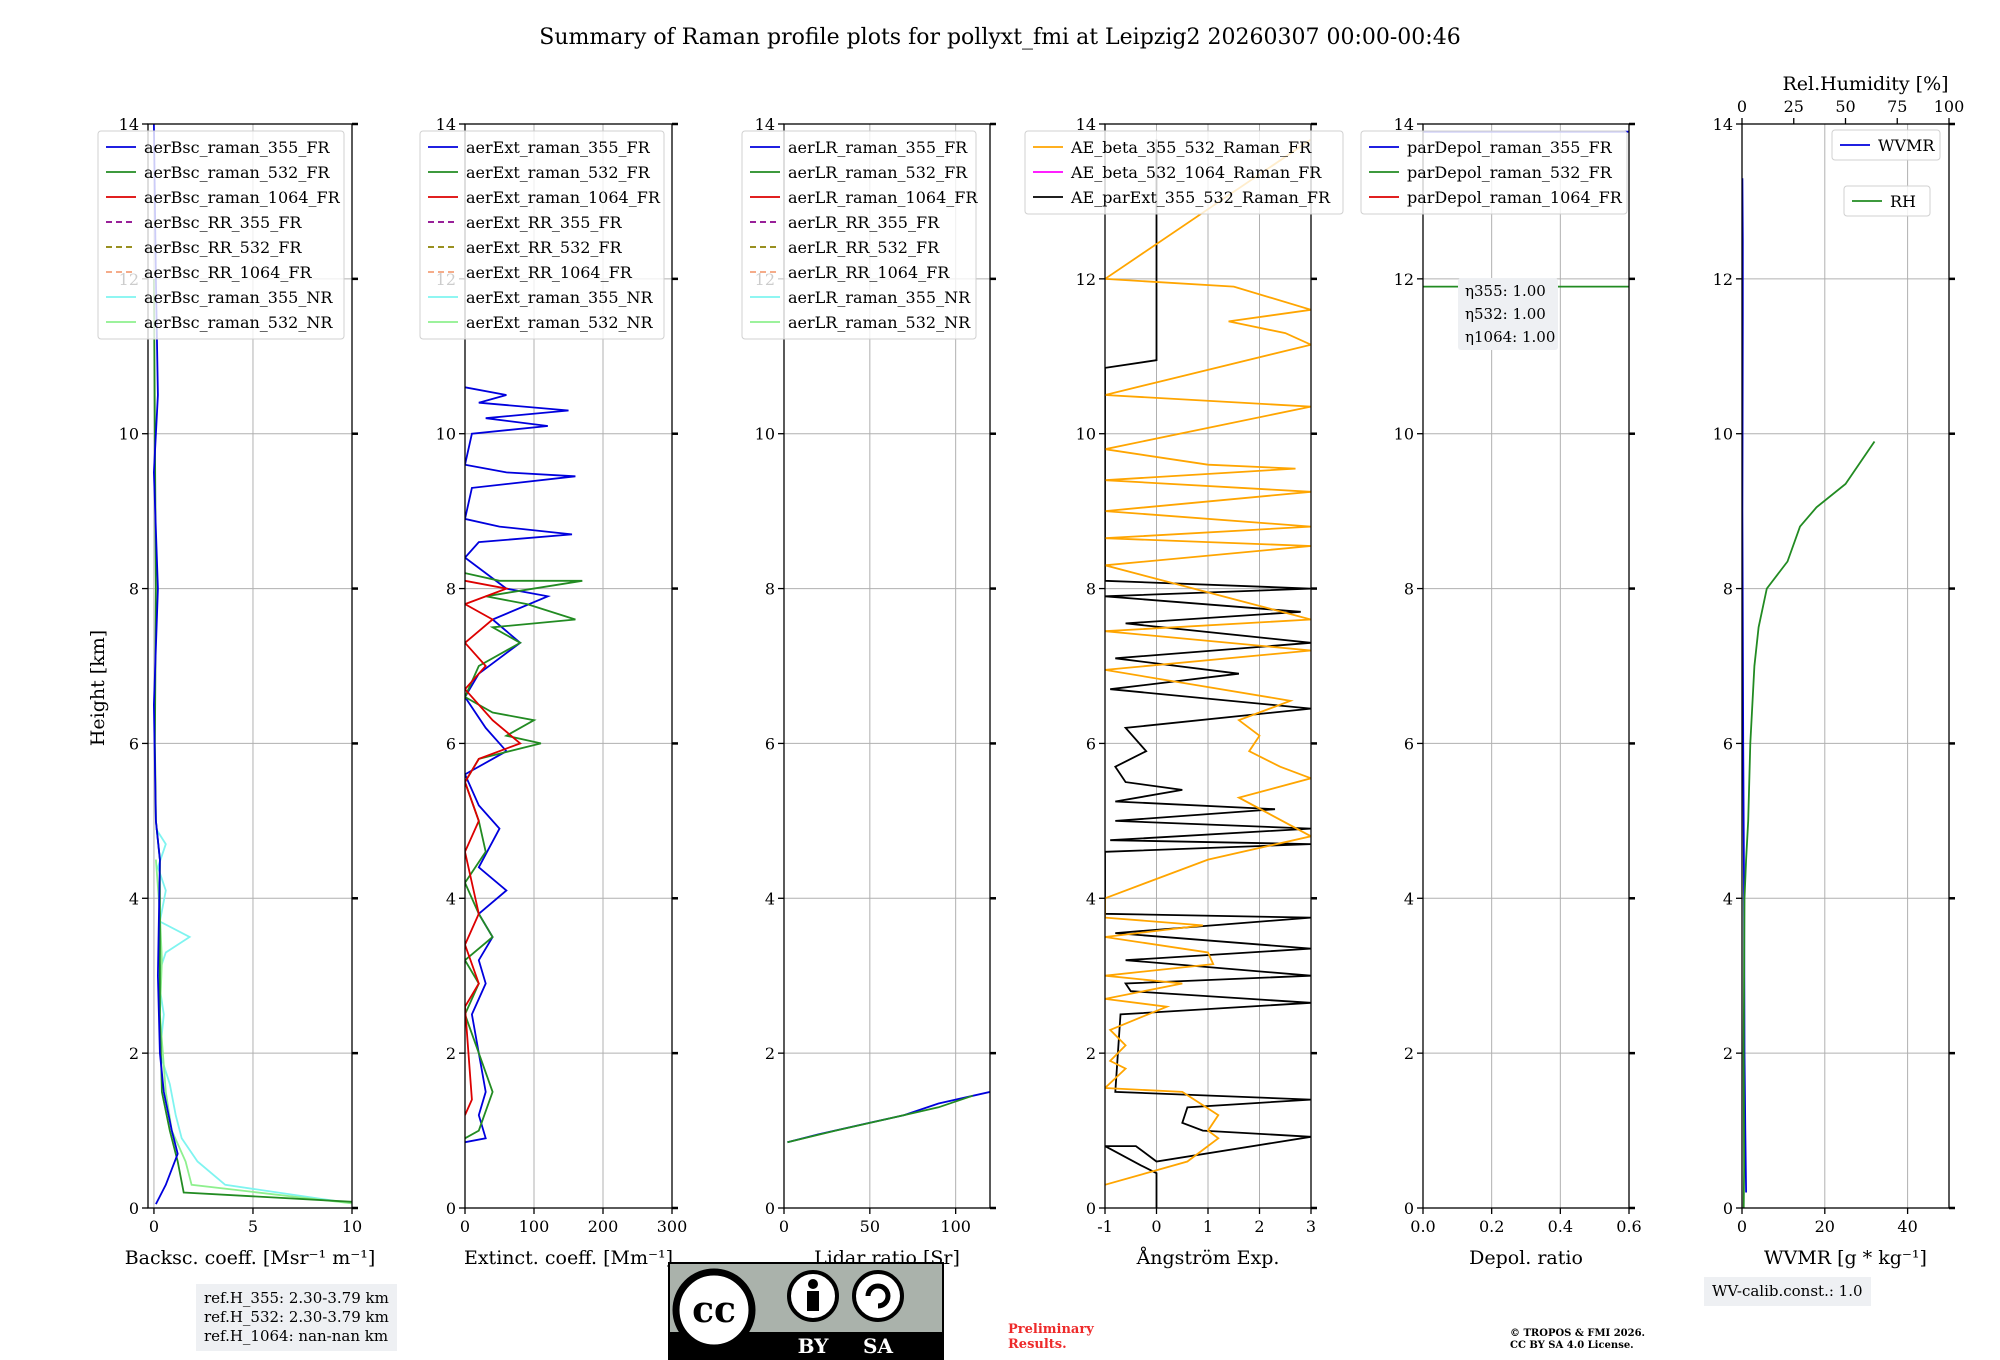  I want to click on series-AE_parExt_355_532_Raman_FR, so click(1208, 673).